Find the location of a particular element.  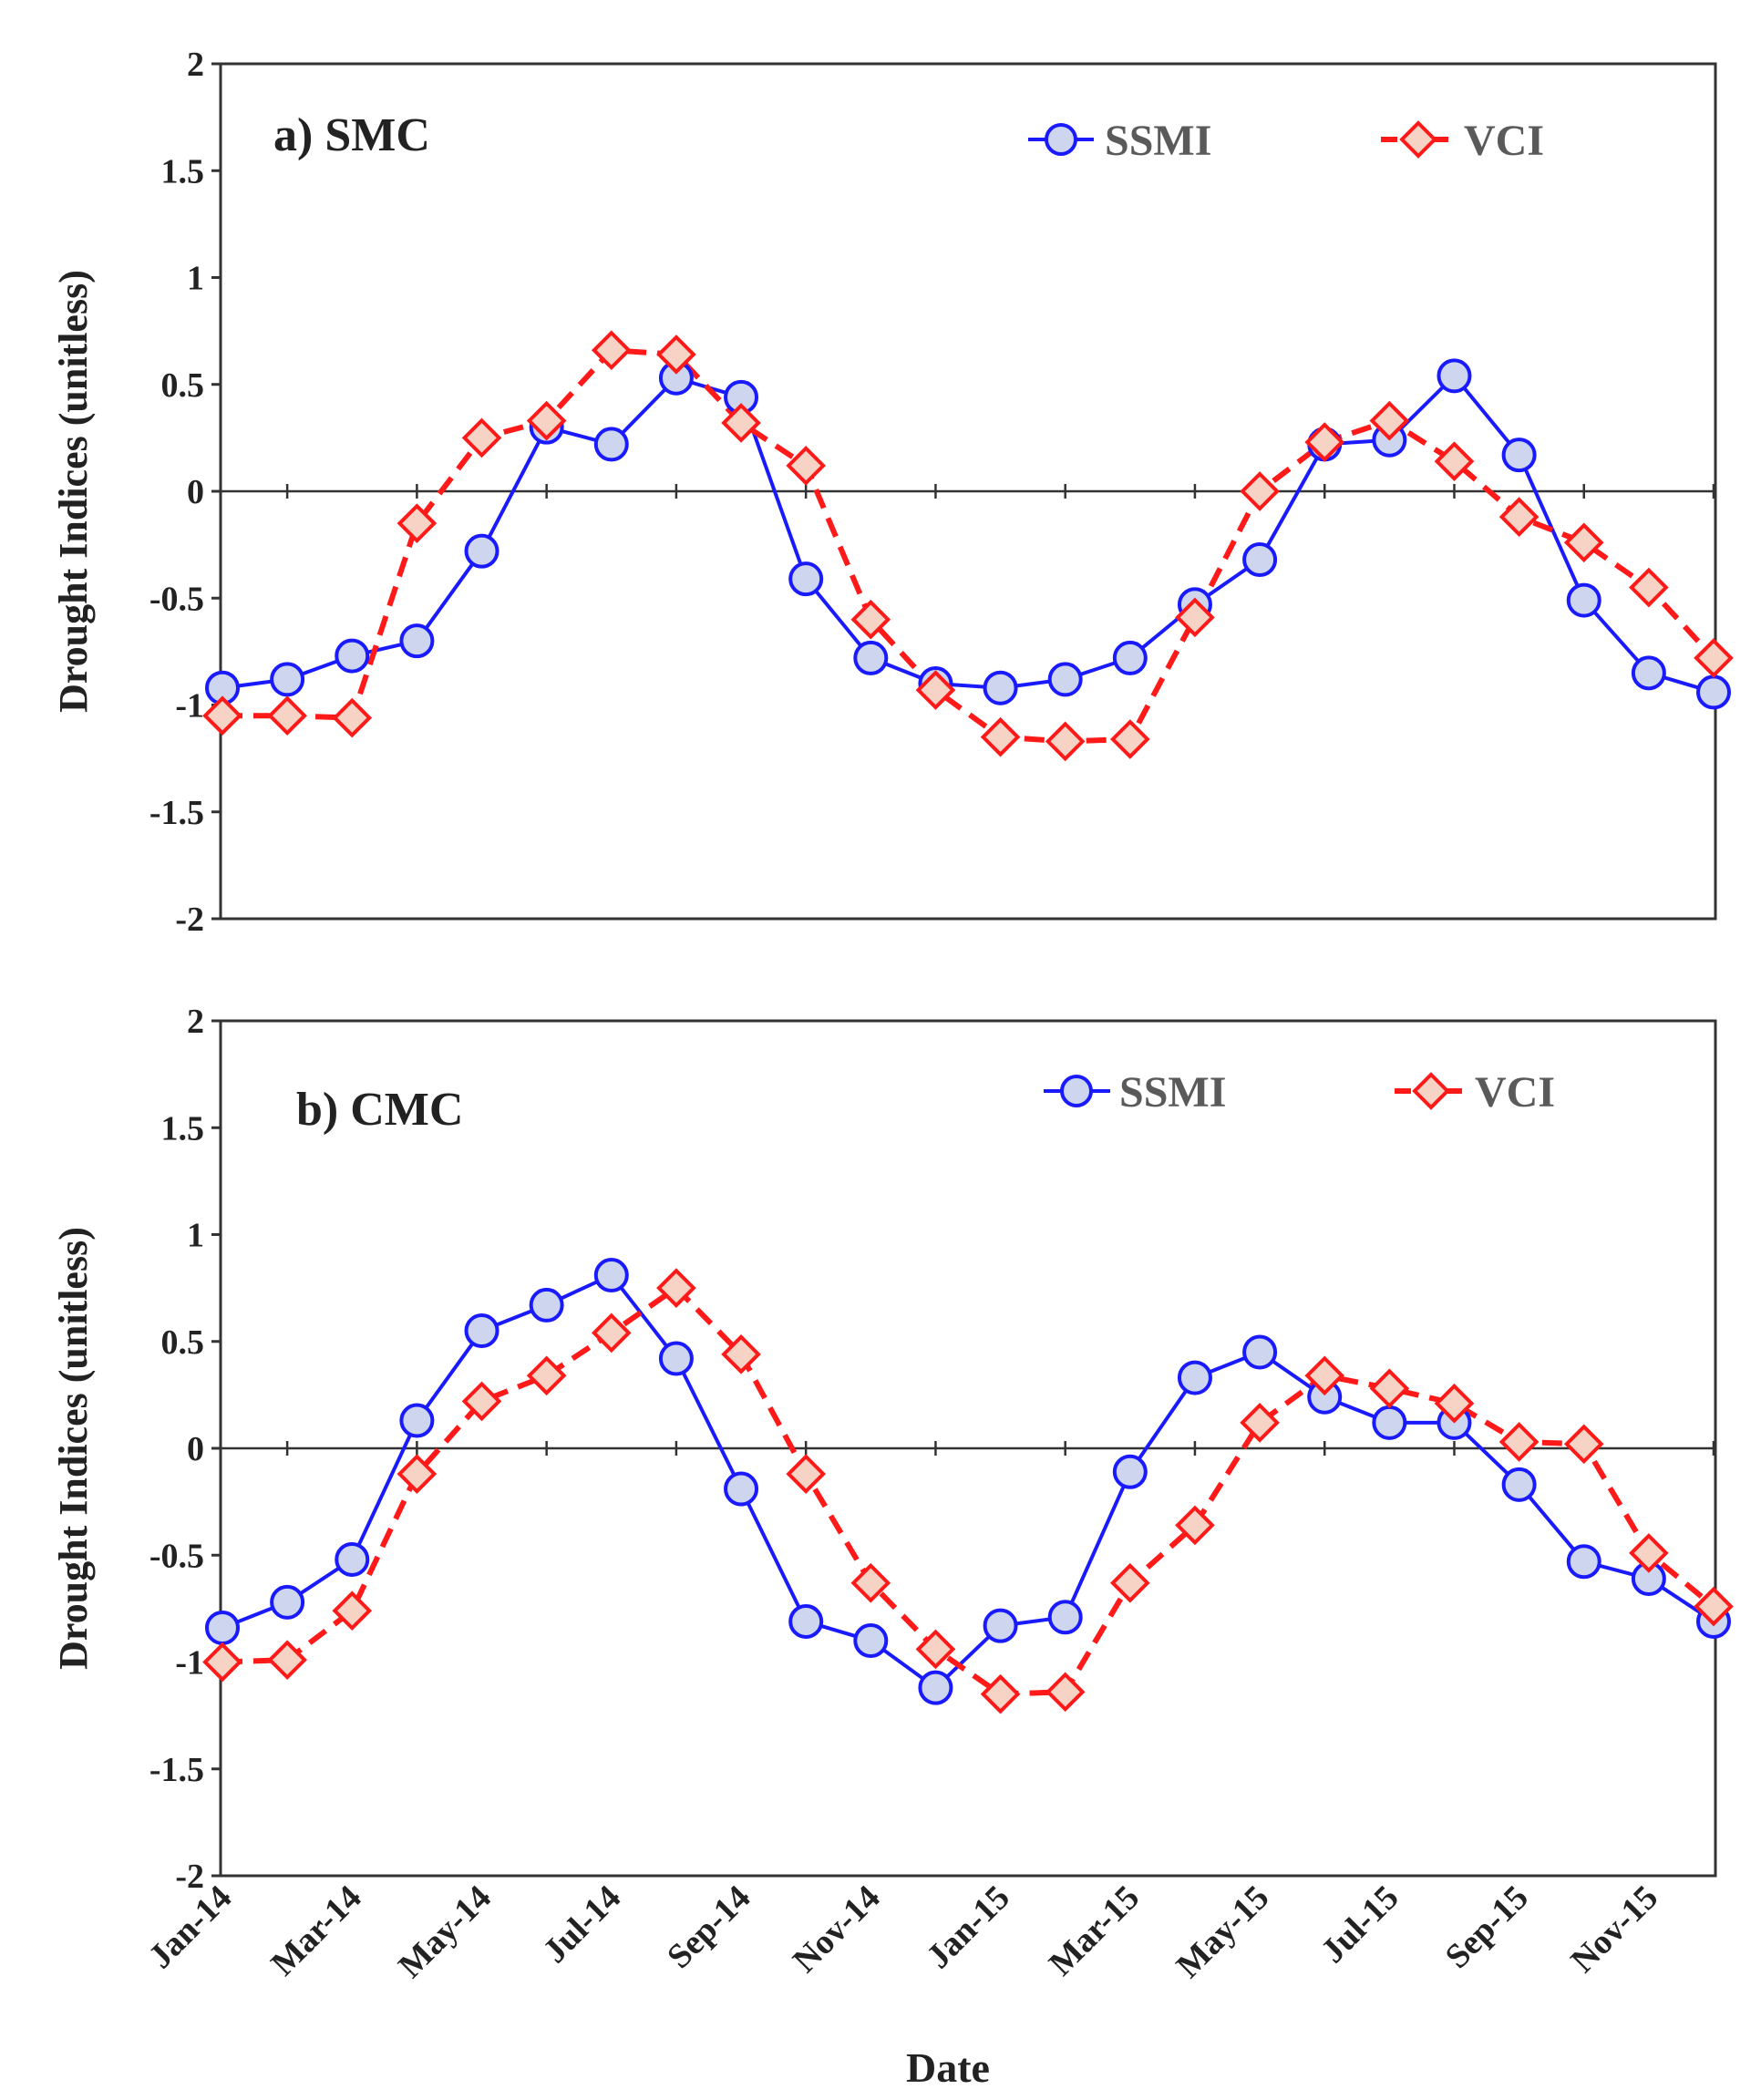

y-tick-label: 0.5 is located at coordinates (183, 385).